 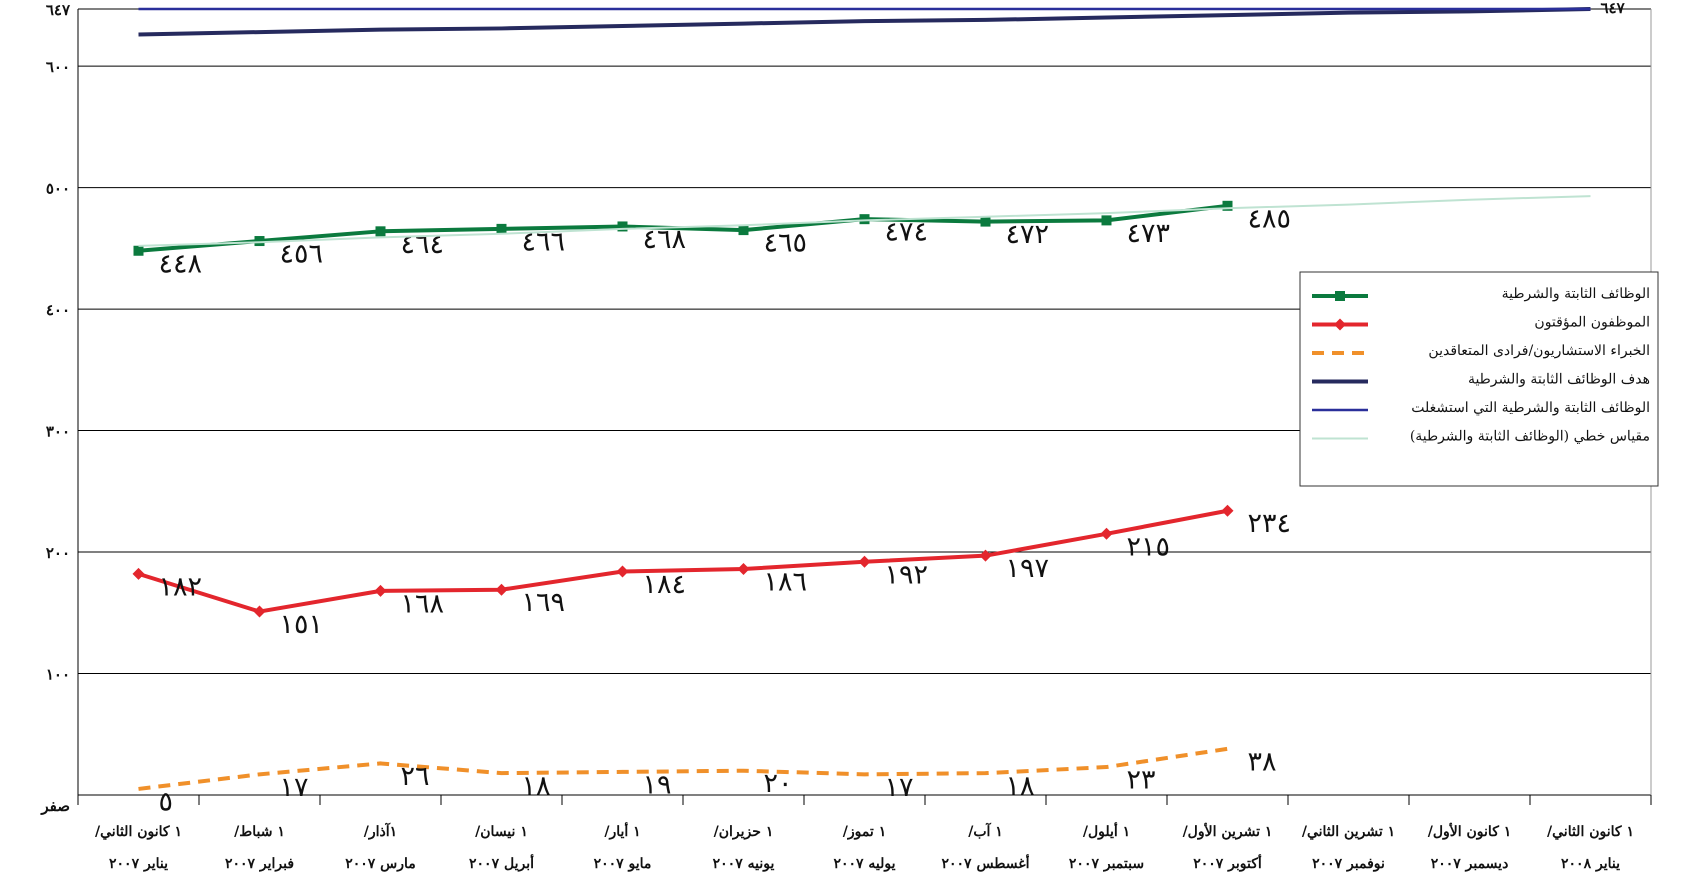 I want to click on legend-box, so click(x=1479, y=379).